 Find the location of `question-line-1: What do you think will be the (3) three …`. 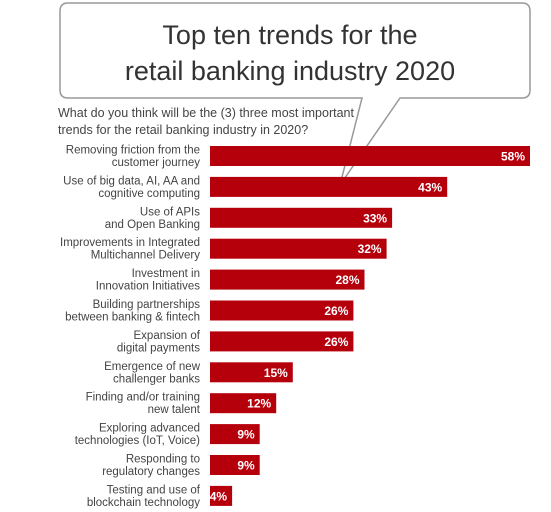

question-line-1: What do you think will be the (3) three … is located at coordinates (206, 113).